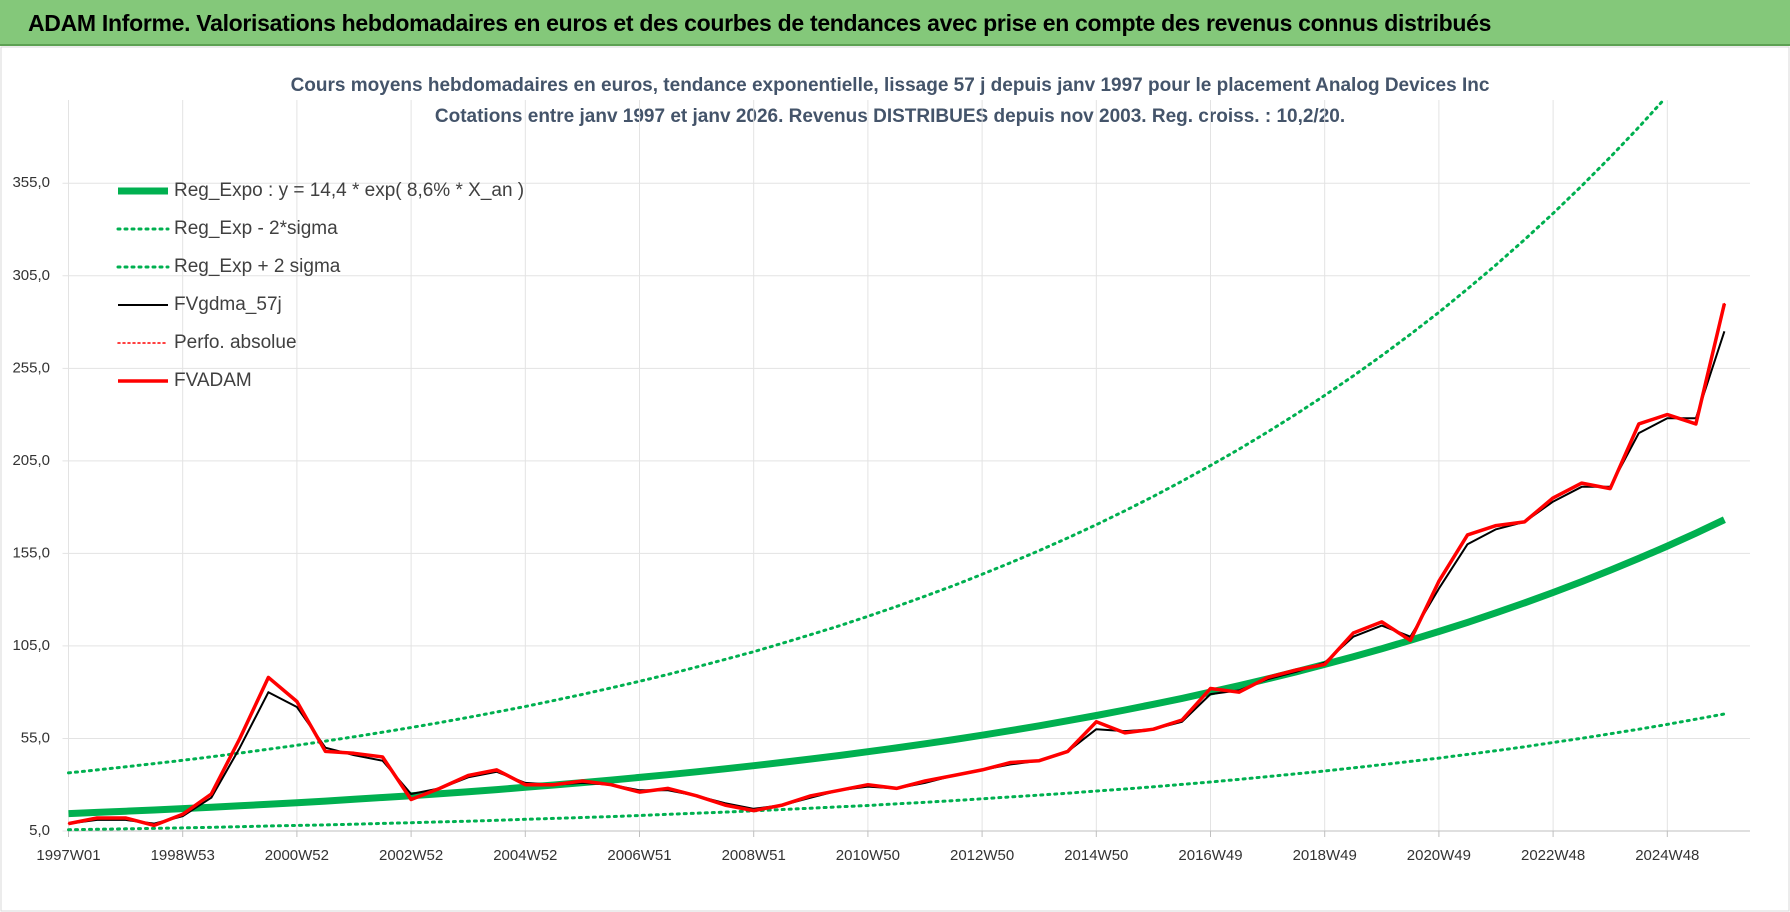 Image resolution: width=1790 pixels, height=912 pixels. Describe the element at coordinates (31, 182) in the screenshot. I see `y-tick-label: 355,0` at that location.